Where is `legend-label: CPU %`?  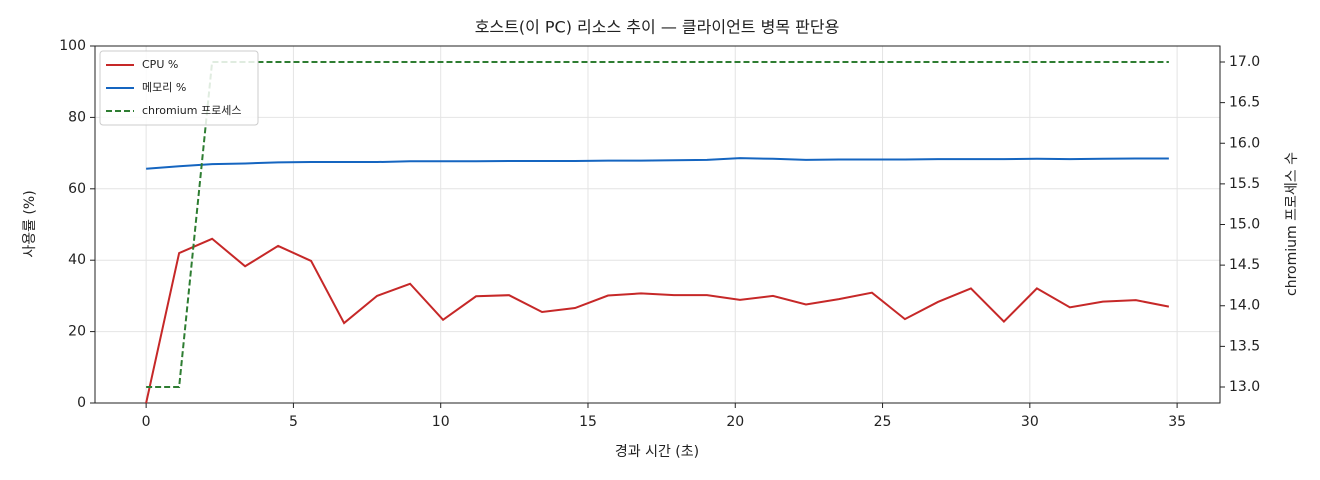
legend-label: CPU % is located at coordinates (160, 64).